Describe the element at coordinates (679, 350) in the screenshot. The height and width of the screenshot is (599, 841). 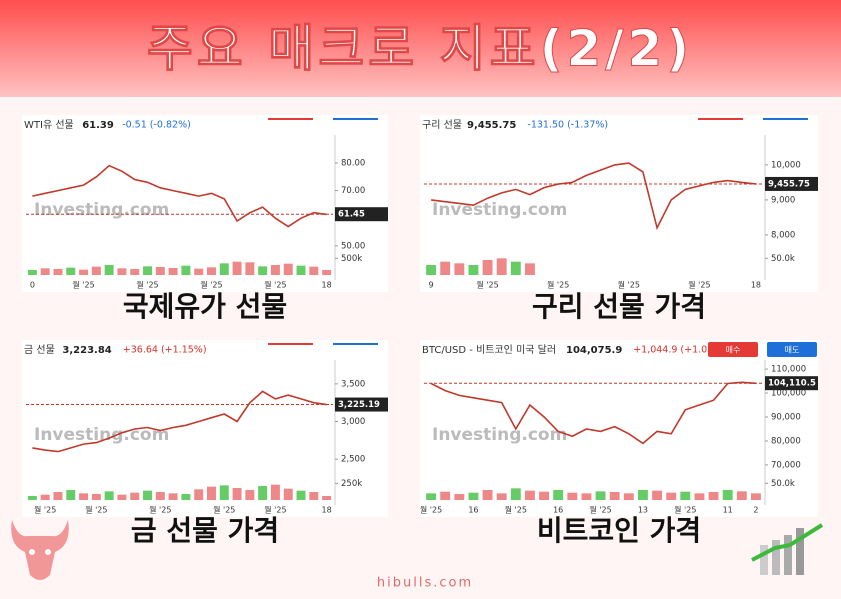
I see `price-change: +1,044.9 (+1.01%)` at that location.